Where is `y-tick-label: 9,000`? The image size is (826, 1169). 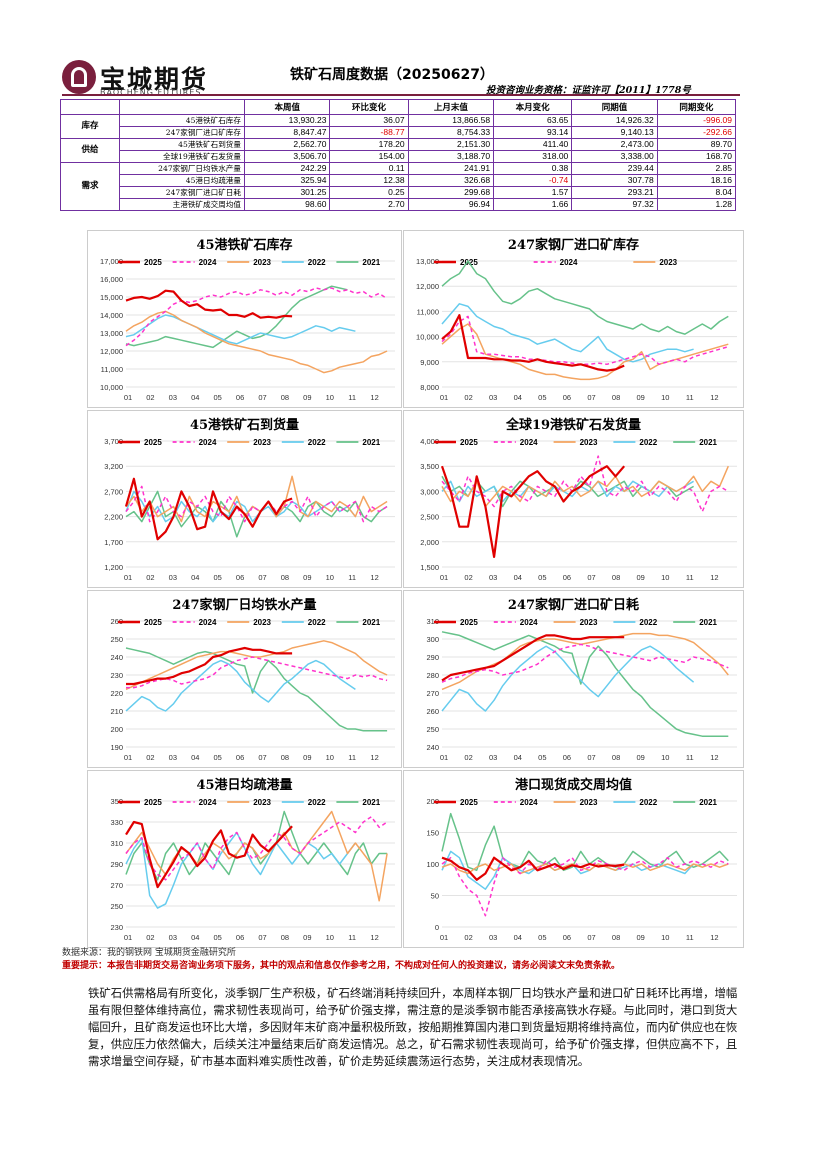 y-tick-label: 9,000 is located at coordinates (429, 362).